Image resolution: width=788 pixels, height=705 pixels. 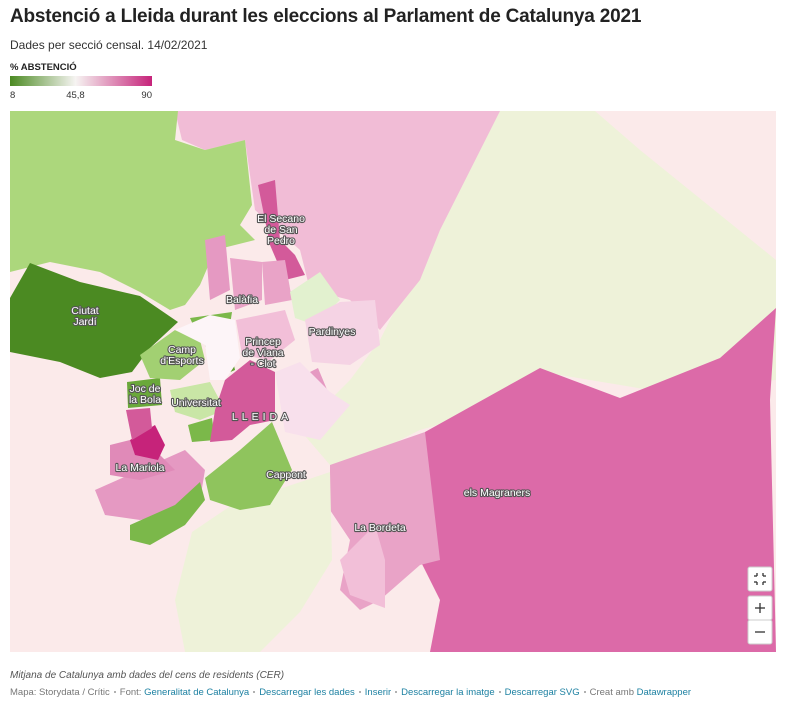 I want to click on map-label: Pedro, so click(x=281, y=241).